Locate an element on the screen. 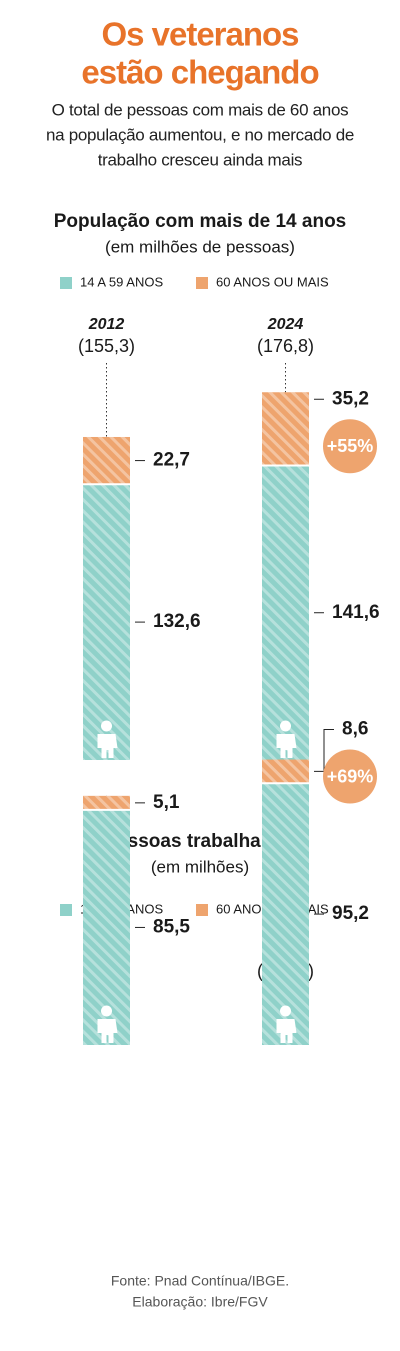 Image resolution: width=400 pixels, height=1351 pixels. title: Os veteranos is located at coordinates (199, 34).